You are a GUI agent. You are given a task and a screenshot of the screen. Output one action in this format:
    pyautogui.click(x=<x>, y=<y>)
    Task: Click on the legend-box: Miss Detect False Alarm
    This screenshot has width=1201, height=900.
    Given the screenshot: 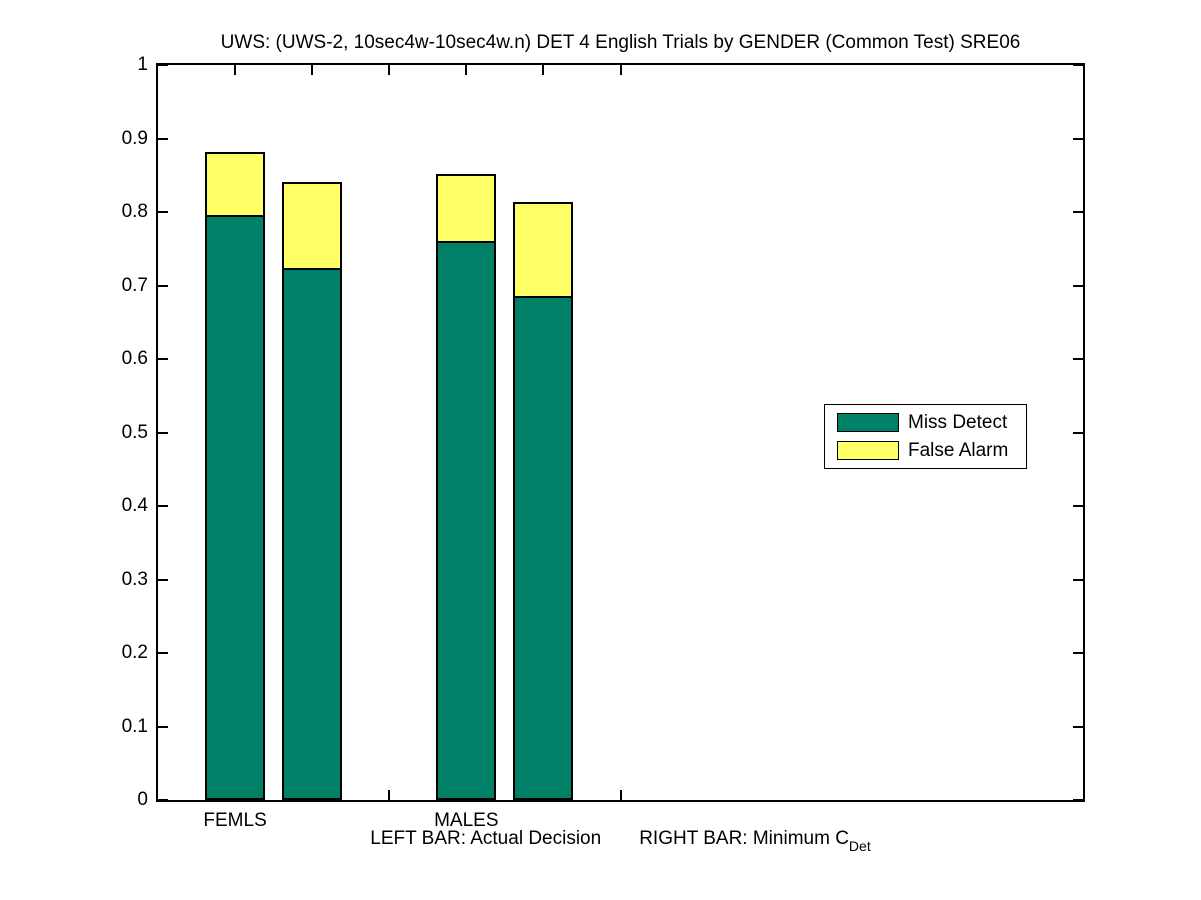 What is the action you would take?
    pyautogui.click(x=925, y=436)
    